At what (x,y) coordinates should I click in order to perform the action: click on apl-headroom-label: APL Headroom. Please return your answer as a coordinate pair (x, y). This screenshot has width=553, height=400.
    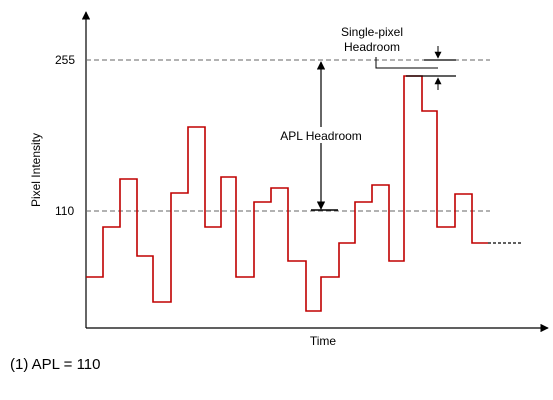
    Looking at the image, I should click on (321, 136).